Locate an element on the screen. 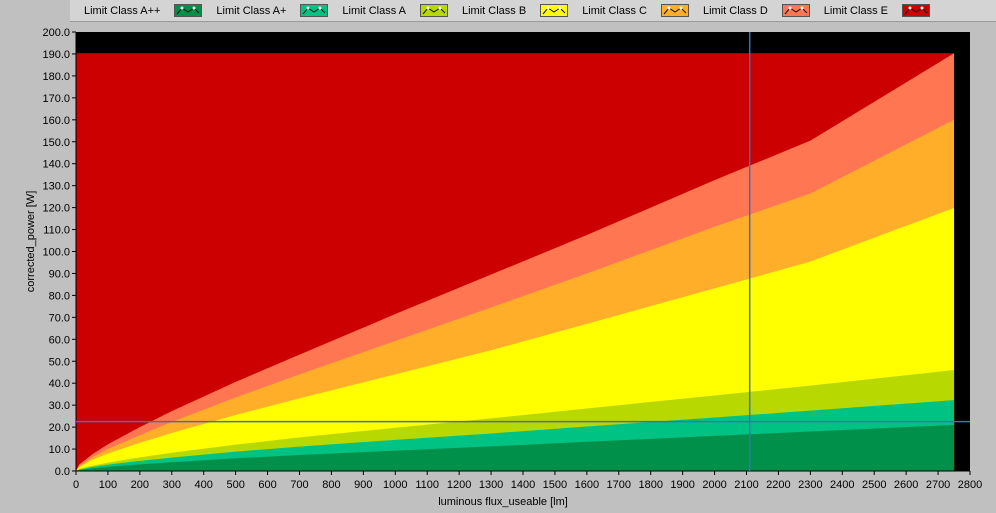  x-tick-label: 1000 is located at coordinates (395, 485).